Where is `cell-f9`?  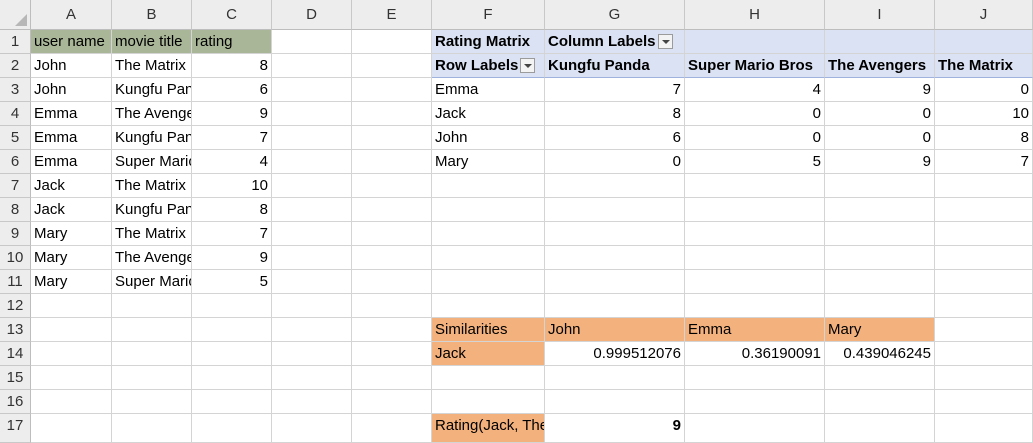
cell-f9 is located at coordinates (488, 234).